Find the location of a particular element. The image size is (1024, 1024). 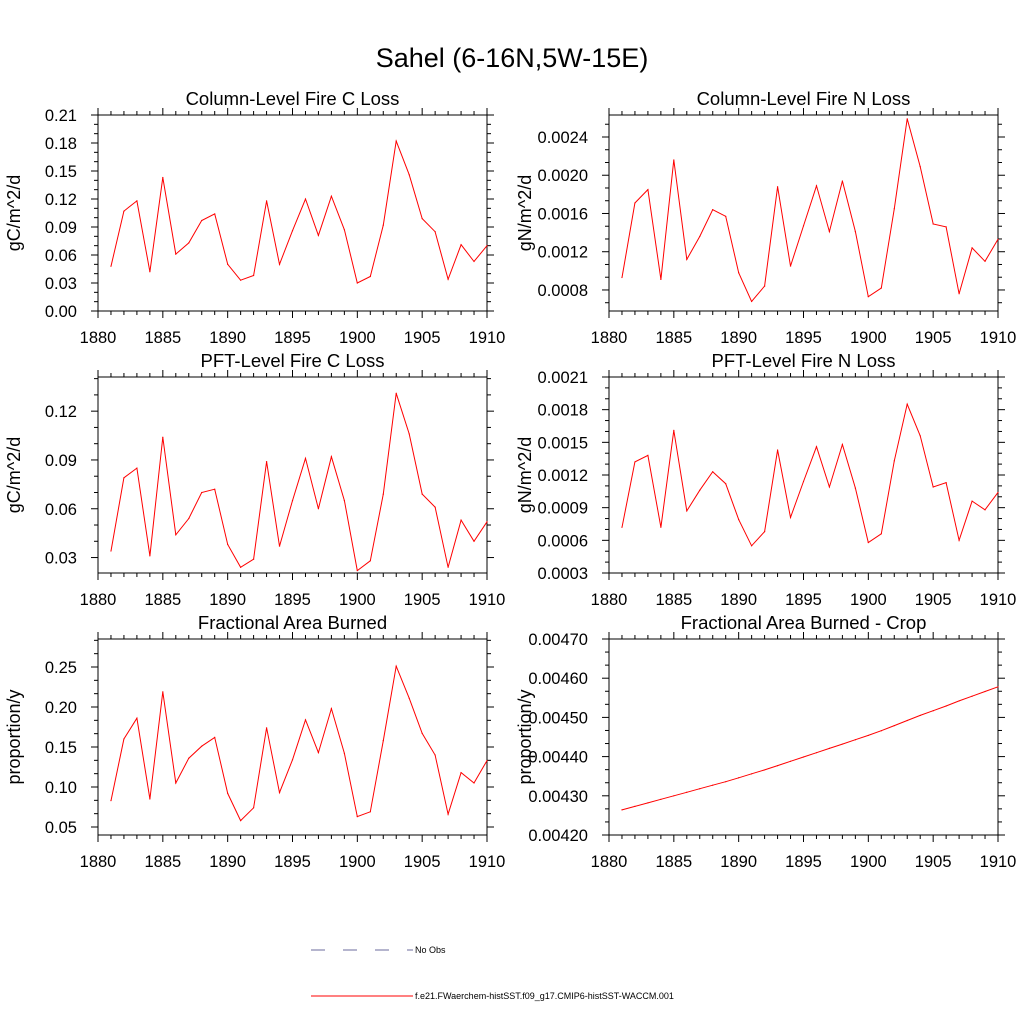

y-tick-label: 0.00420 is located at coordinates (558, 836).